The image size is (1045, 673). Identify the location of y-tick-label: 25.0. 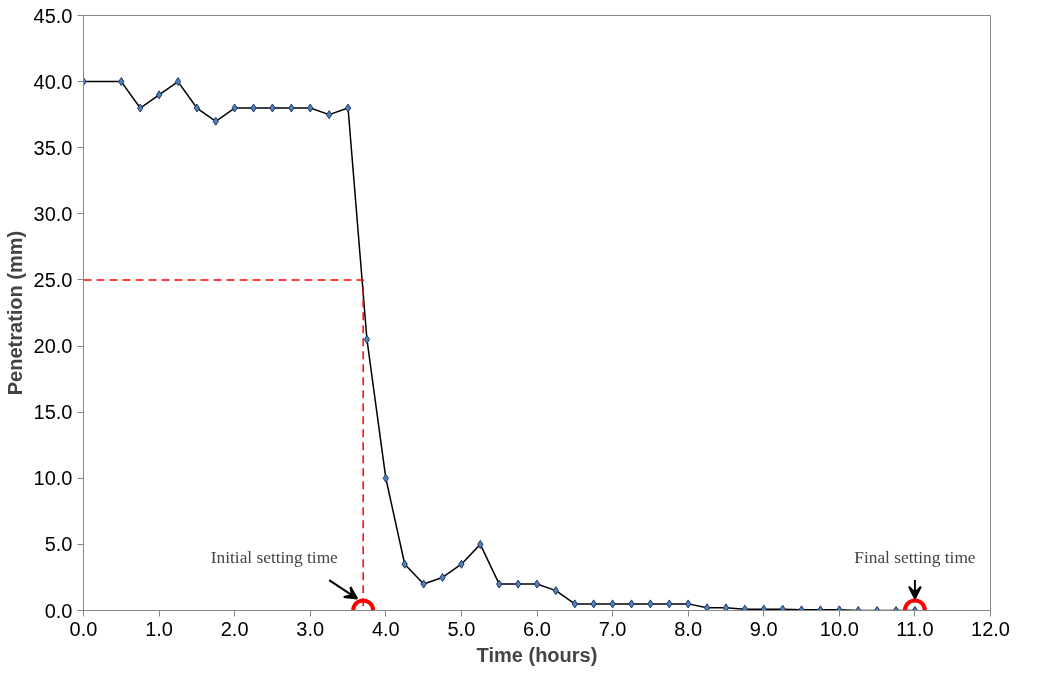
(53, 279).